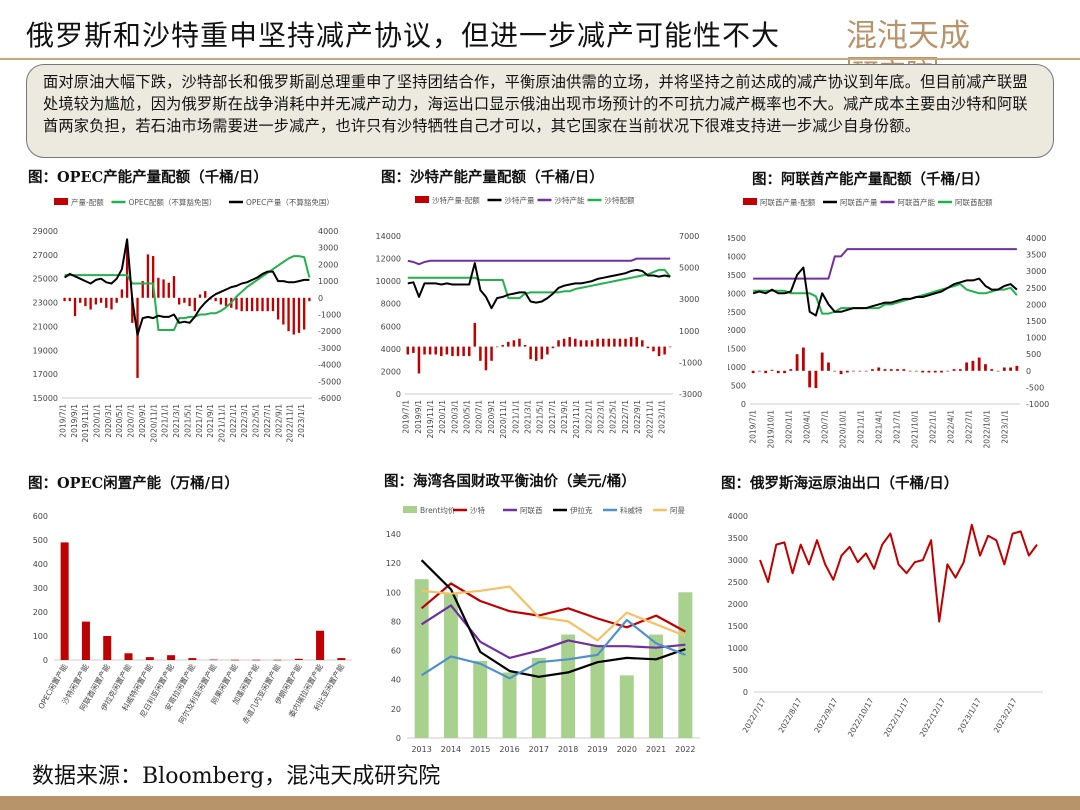 Image resolution: width=1080 pixels, height=810 pixels. What do you see at coordinates (479, 417) in the screenshot?
I see `x-tick-label: 2020/7/1` at bounding box center [479, 417].